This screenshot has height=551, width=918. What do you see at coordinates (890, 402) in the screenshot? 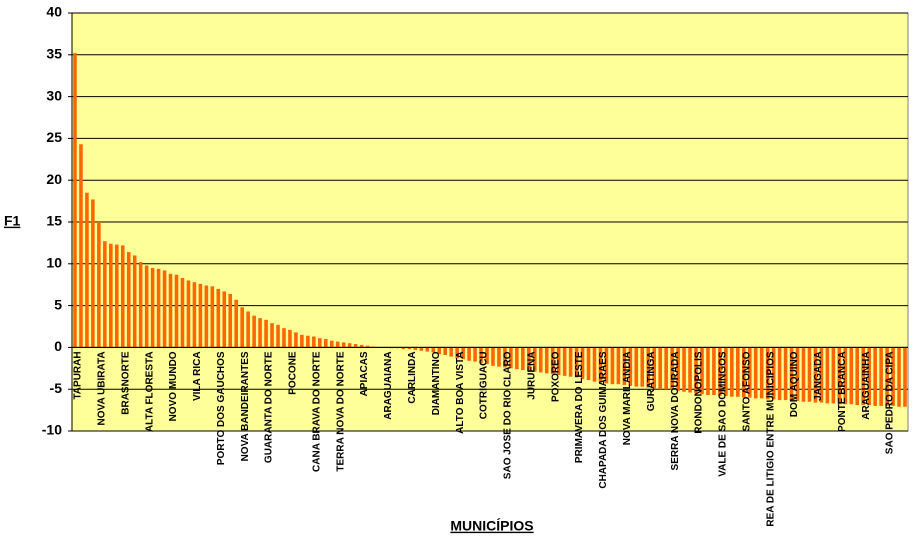
I see `x-tick-label: SAO PEDRO DA CIPA` at bounding box center [890, 402].